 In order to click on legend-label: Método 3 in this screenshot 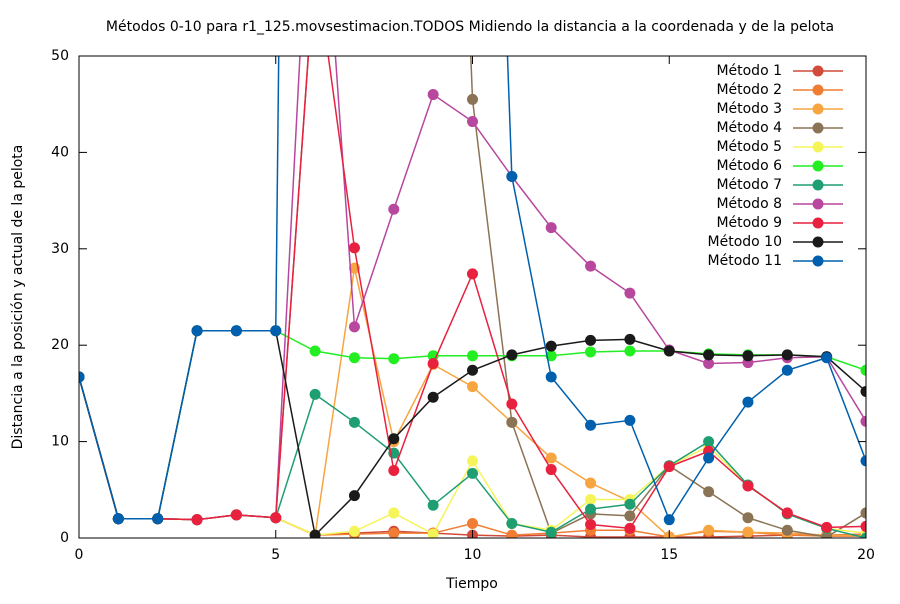, I will do `click(749, 109)`.